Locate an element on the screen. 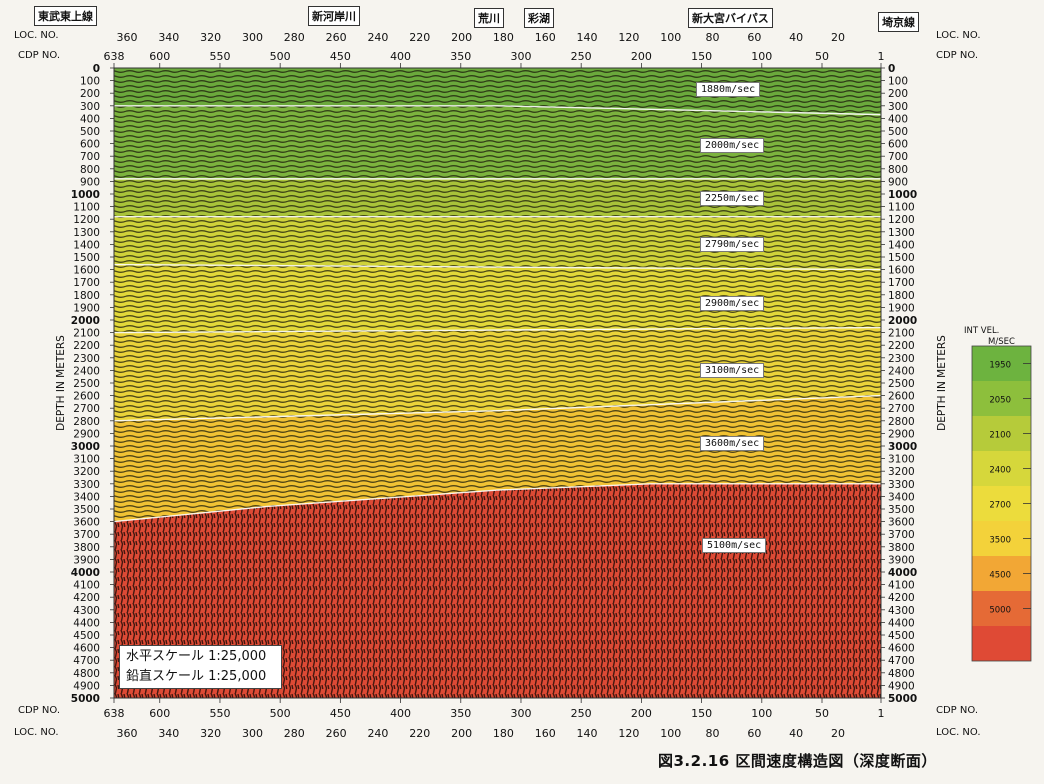 This screenshot has height=784, width=1044. velocity-label-layer-8: 5100m/sec is located at coordinates (734, 545).